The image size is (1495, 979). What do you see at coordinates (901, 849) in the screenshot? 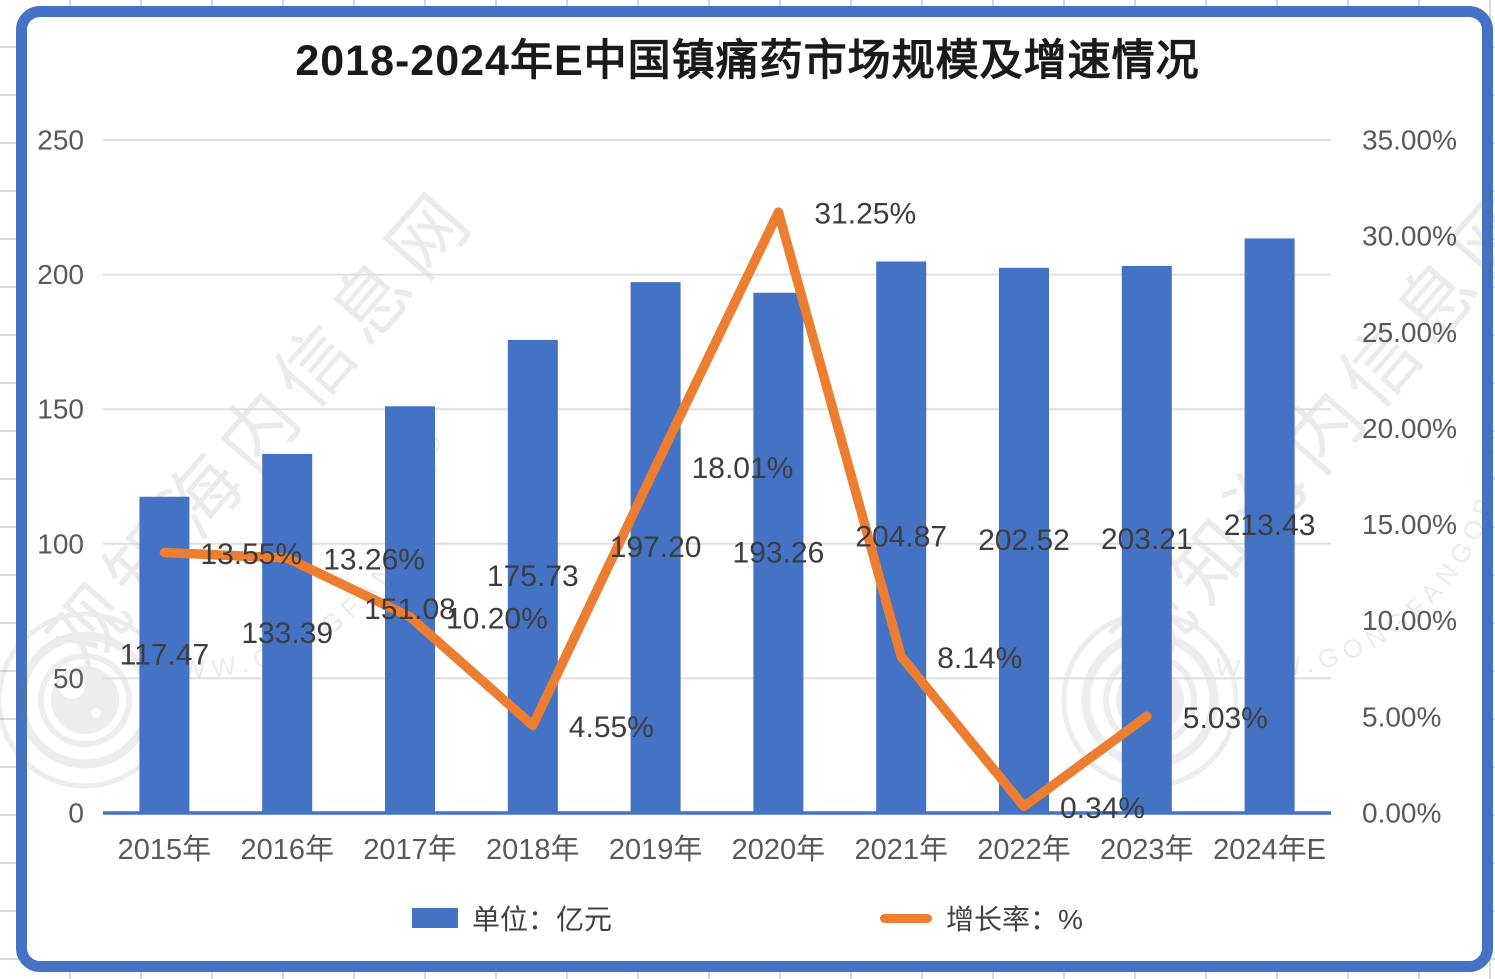
I see `x-axis-tick: 2021年` at bounding box center [901, 849].